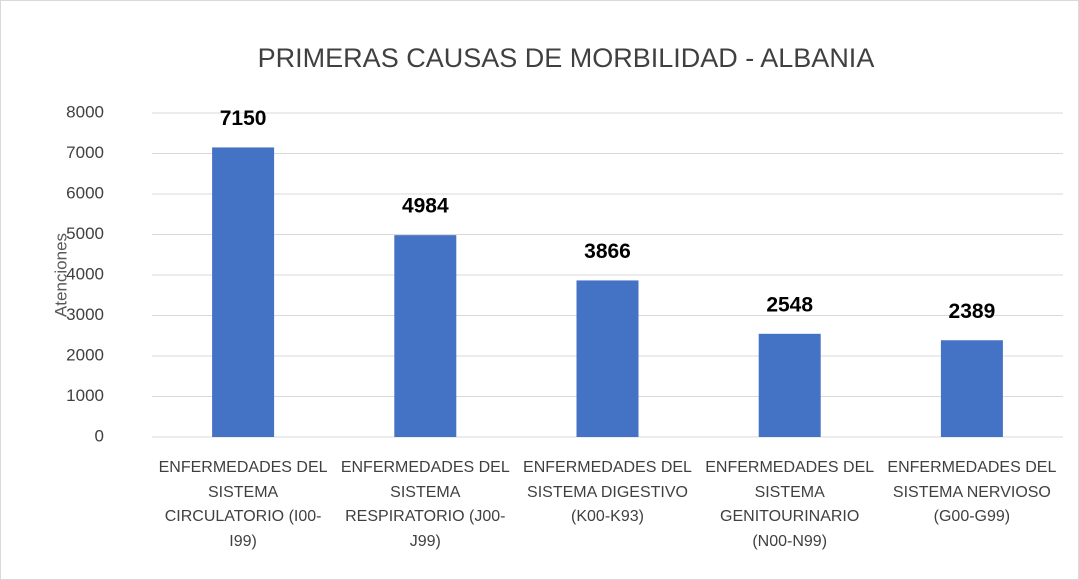 Image resolution: width=1079 pixels, height=580 pixels. What do you see at coordinates (85, 395) in the screenshot?
I see `y-tick-label: 1000` at bounding box center [85, 395].